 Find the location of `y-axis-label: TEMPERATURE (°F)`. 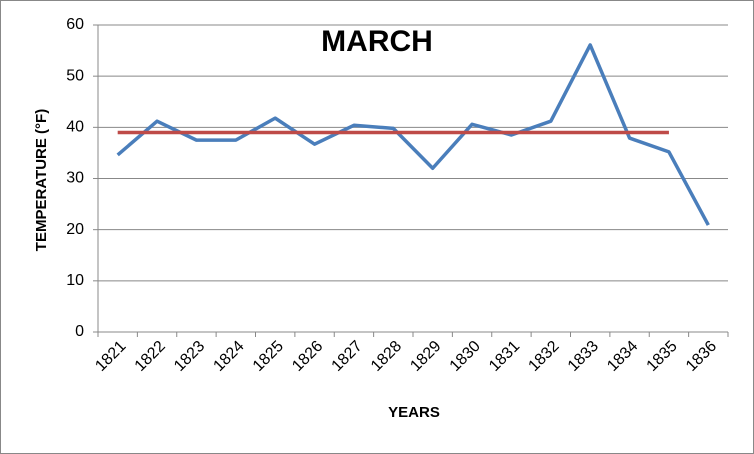

y-axis-label: TEMPERATURE (°F) is located at coordinates (41, 180).